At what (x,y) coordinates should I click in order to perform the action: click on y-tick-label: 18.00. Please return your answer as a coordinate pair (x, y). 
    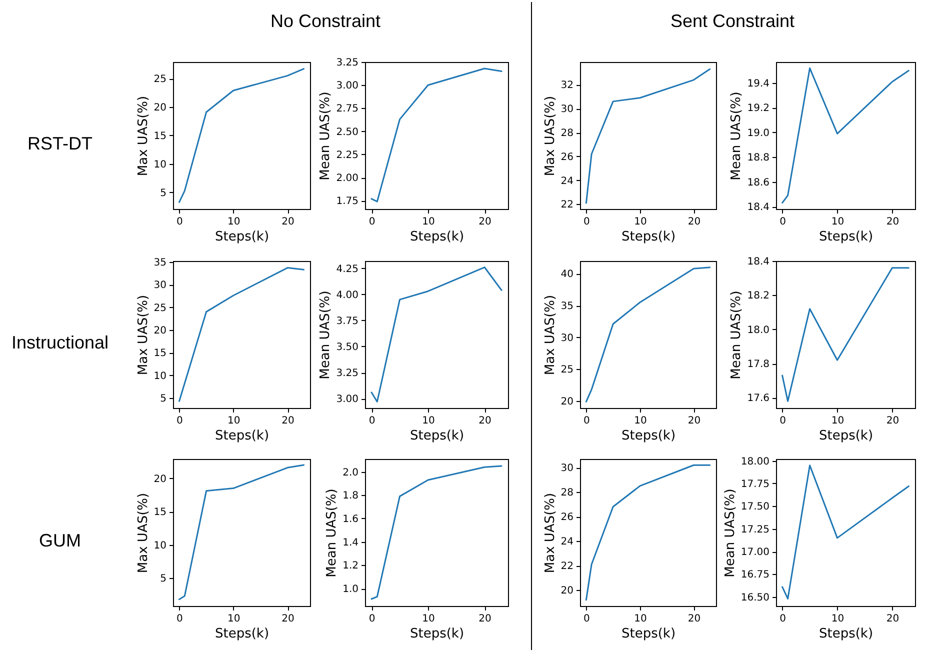
    Looking at the image, I should click on (755, 462).